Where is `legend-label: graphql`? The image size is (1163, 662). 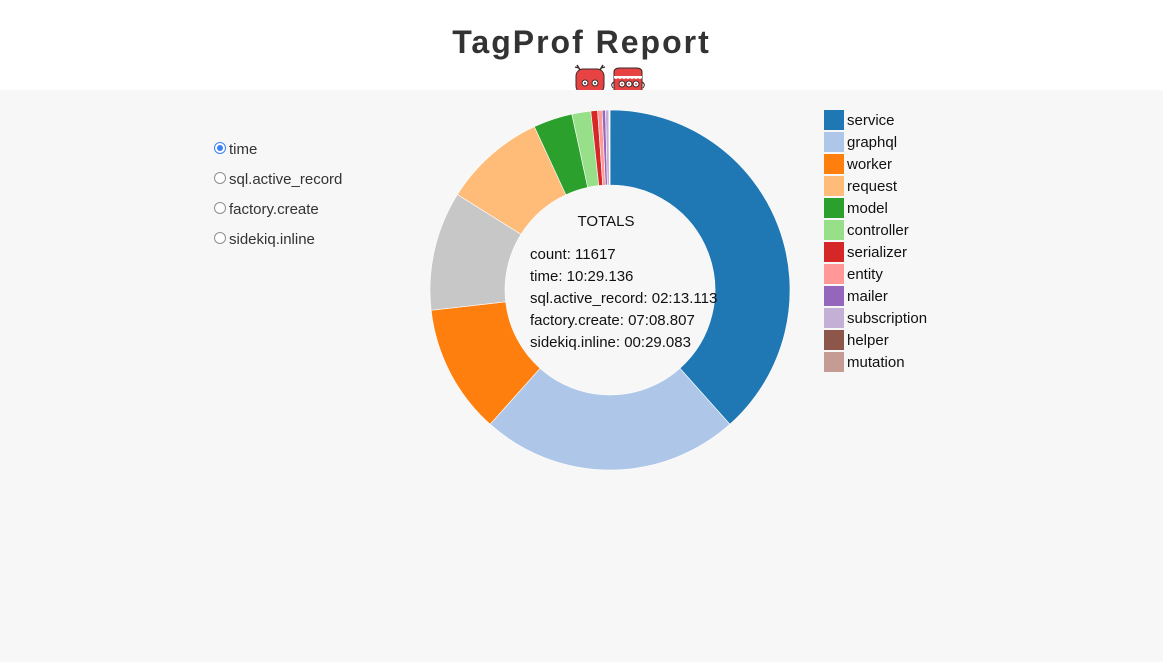
legend-label: graphql is located at coordinates (872, 142).